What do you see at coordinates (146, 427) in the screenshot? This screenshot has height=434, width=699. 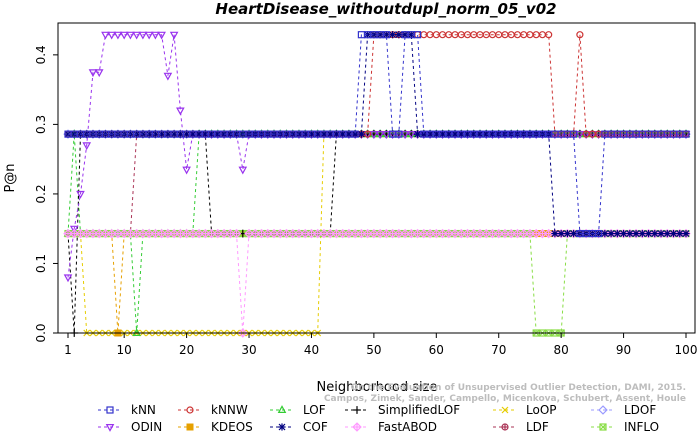 I see `legend-label: ODIN` at bounding box center [146, 427].